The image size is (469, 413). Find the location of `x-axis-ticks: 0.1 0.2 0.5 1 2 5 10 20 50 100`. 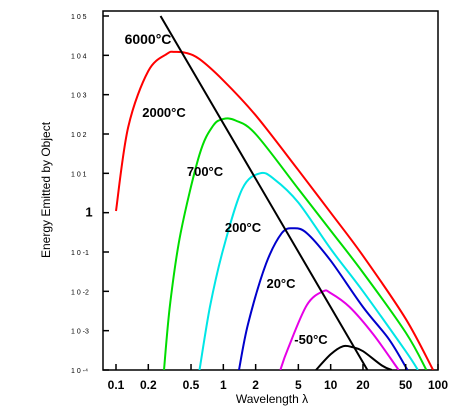

x-axis-ticks: 0.1 0.2 0.5 1 2 5 10 20 50 100 is located at coordinates (278, 378).